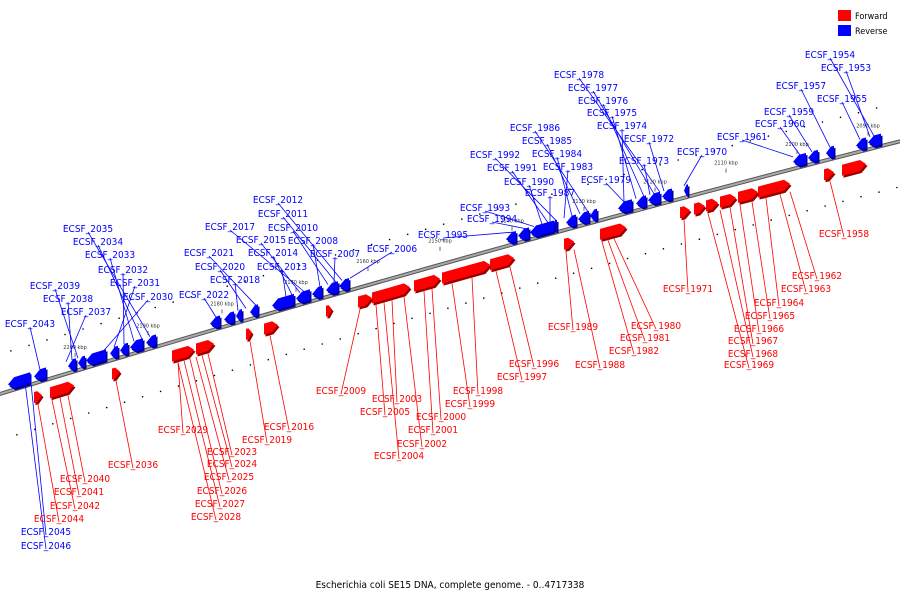 The height and width of the screenshot is (600, 900). Describe the element at coordinates (584, 202) in the screenshot. I see `axis-tick-label: 2130 kbp` at that location.